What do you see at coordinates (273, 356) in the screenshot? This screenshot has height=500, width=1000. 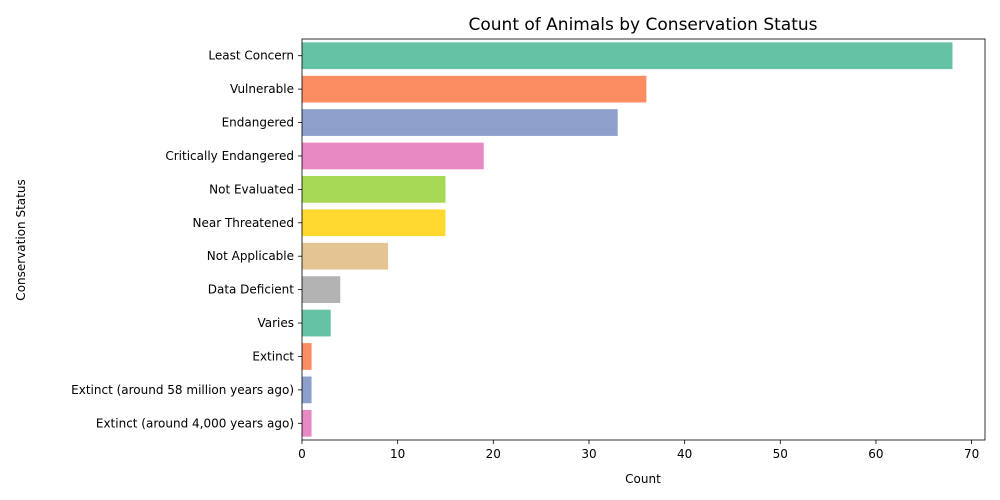 I see `y-tick-label: Extinct` at bounding box center [273, 356].